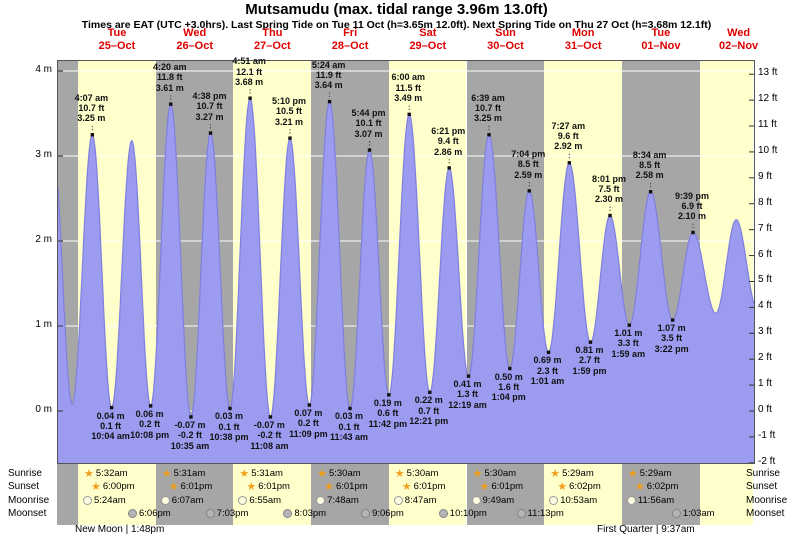 The image size is (793, 539). Describe the element at coordinates (111, 425) in the screenshot. I see `tide-label-line: 0.1 ft` at that location.